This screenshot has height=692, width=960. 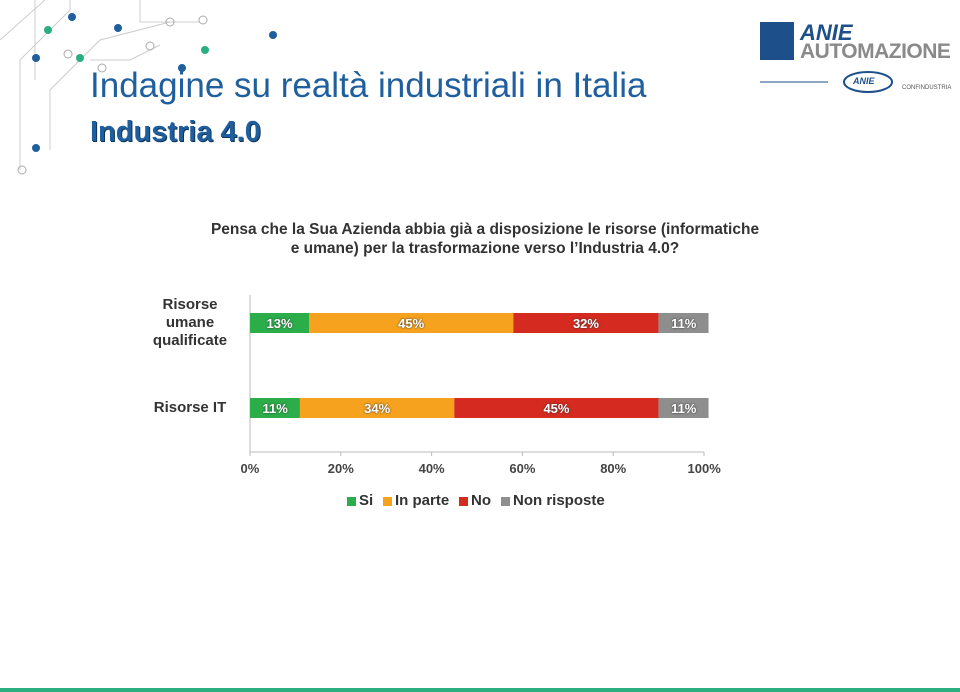 What do you see at coordinates (175, 132) in the screenshot?
I see `slide-subtitle: Industria 4.0` at bounding box center [175, 132].